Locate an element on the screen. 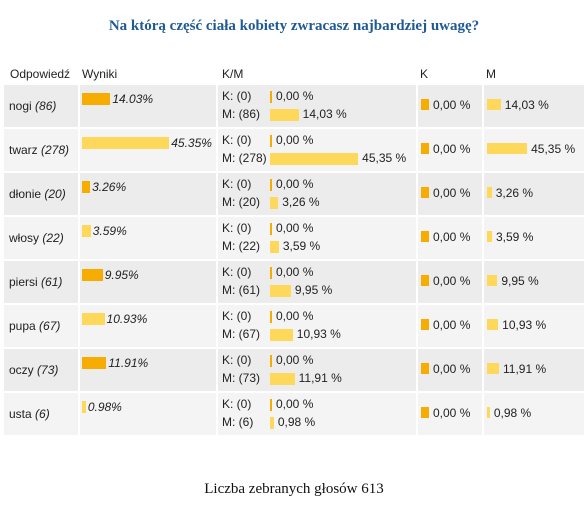  header-km: K/M is located at coordinates (233, 74).